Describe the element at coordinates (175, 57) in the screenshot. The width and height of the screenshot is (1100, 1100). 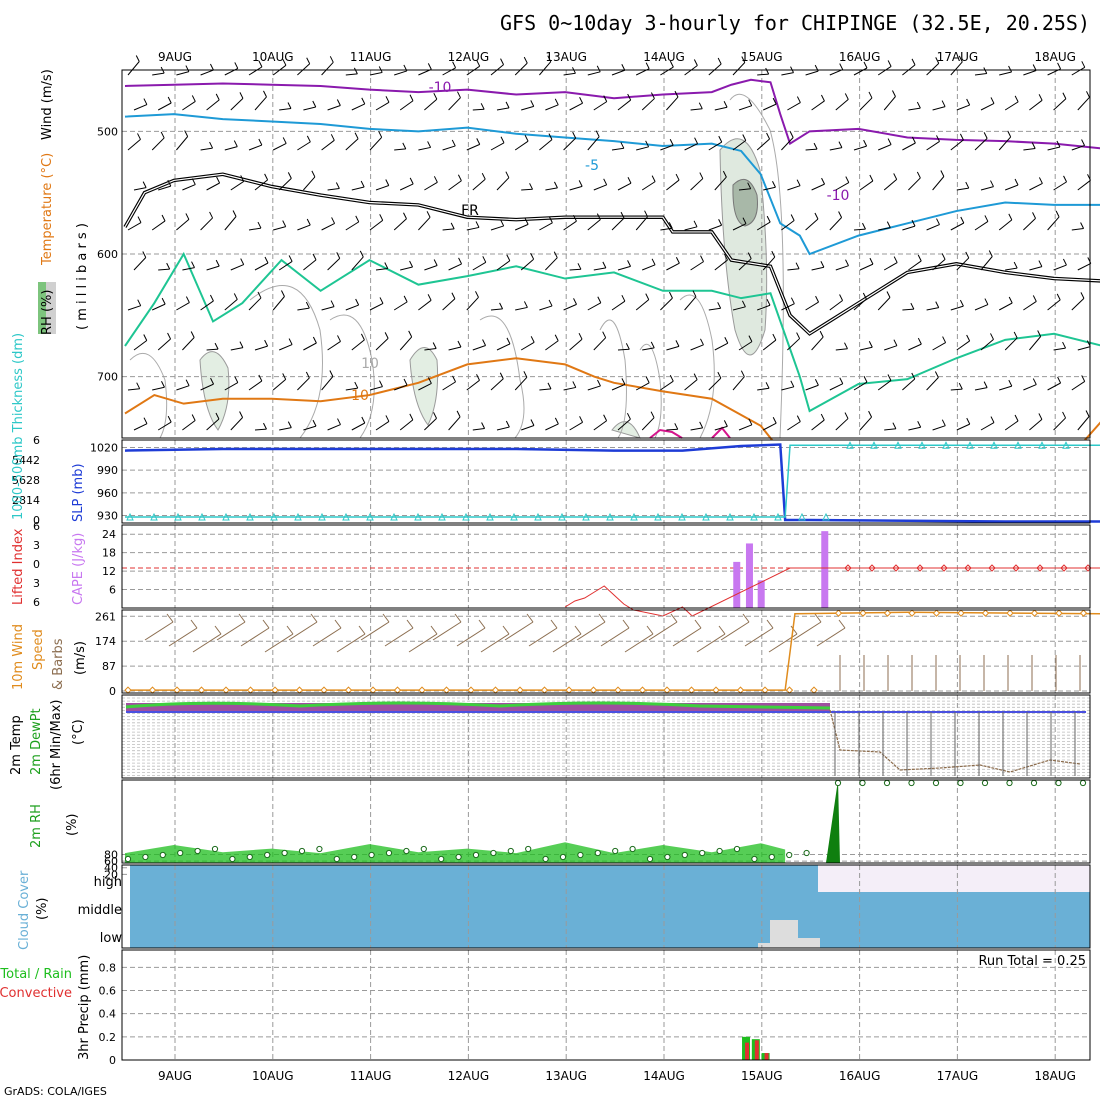
I see `date-label-top: 9AUG` at that location.